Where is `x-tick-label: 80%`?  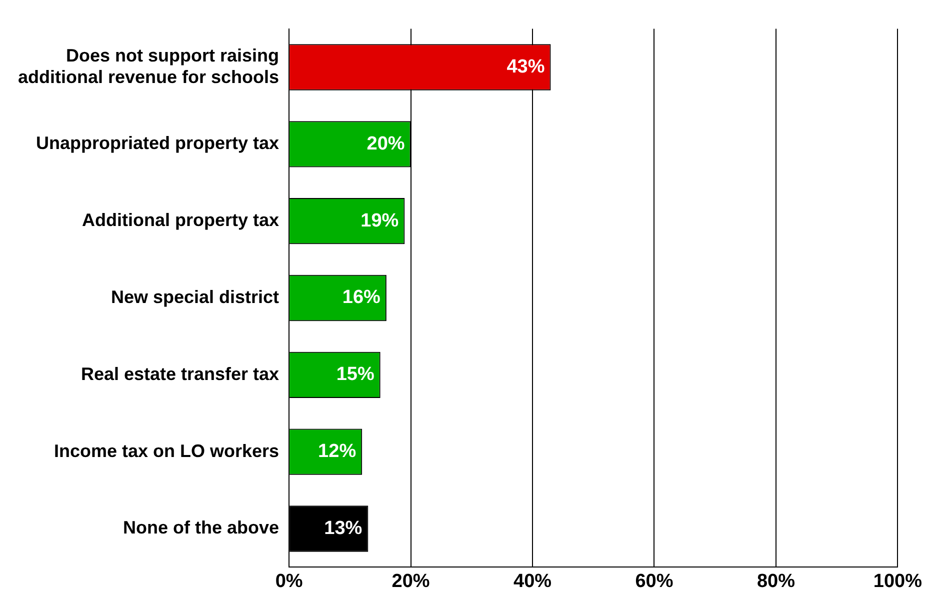 x-tick-label: 80% is located at coordinates (776, 581).